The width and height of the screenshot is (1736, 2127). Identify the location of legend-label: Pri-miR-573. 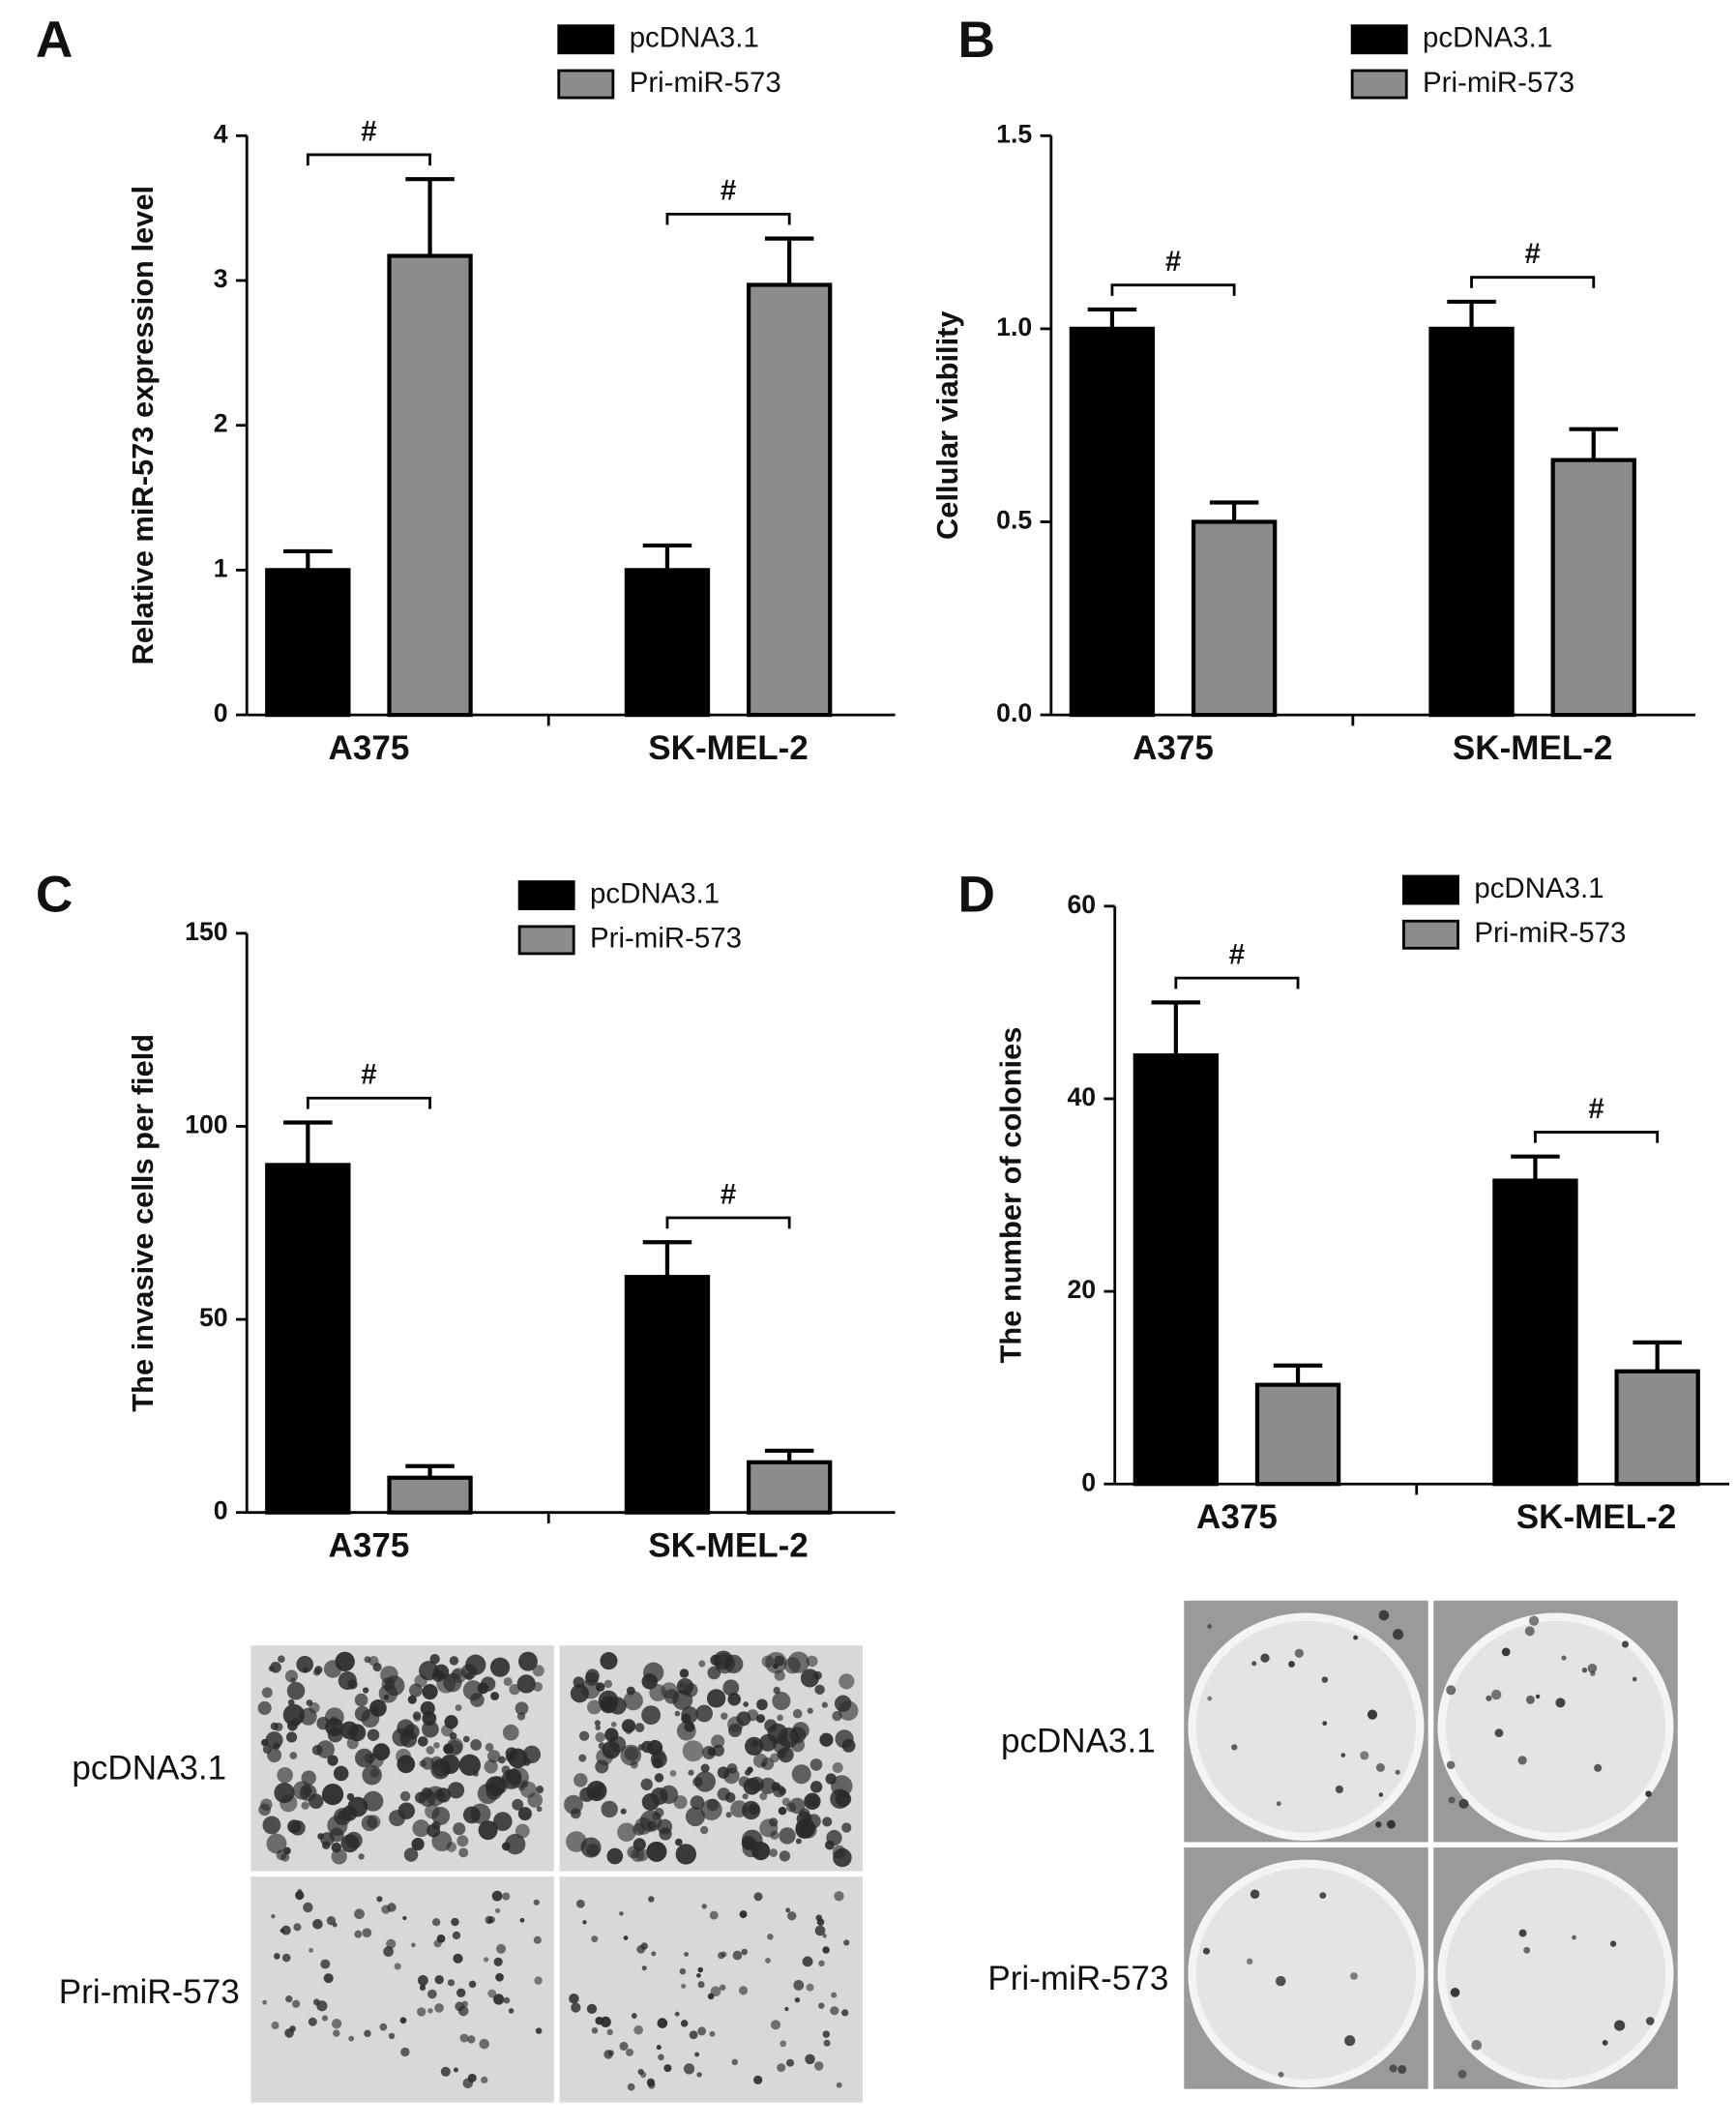
(705, 83).